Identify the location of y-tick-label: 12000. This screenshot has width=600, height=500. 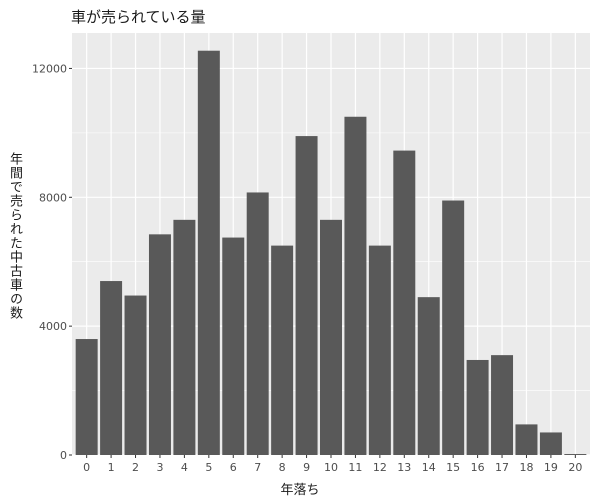
(49, 68).